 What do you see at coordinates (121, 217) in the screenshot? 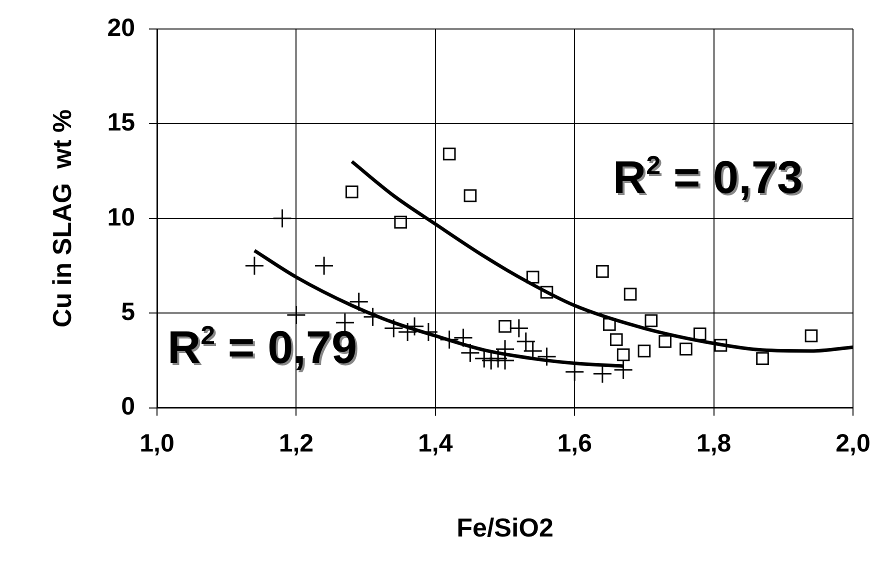
I see `y-tick-label: 10` at bounding box center [121, 217].